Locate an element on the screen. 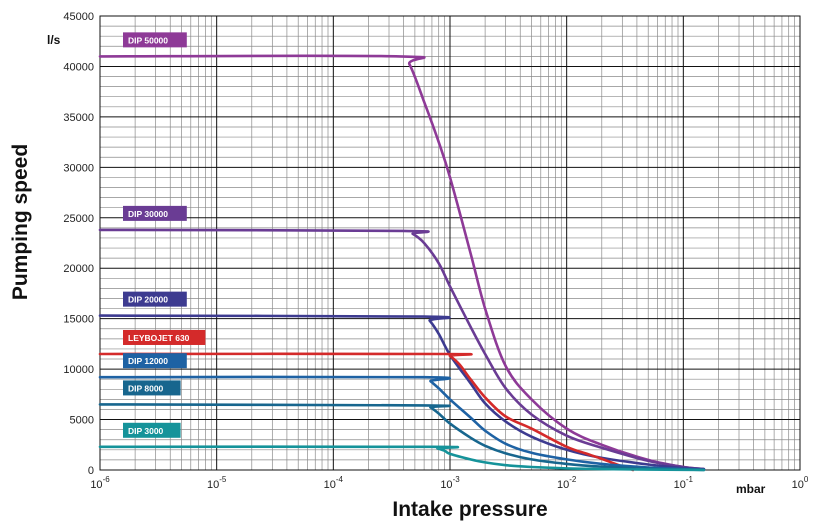 The image size is (816, 523). legend-tag-label: DIP 50000 is located at coordinates (148, 40).